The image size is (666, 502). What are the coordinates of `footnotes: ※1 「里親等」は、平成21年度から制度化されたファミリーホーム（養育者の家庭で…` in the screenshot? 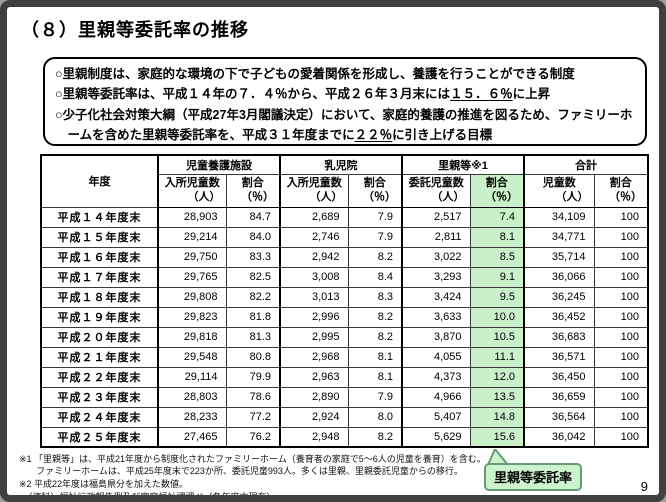 It's located at (254, 478).